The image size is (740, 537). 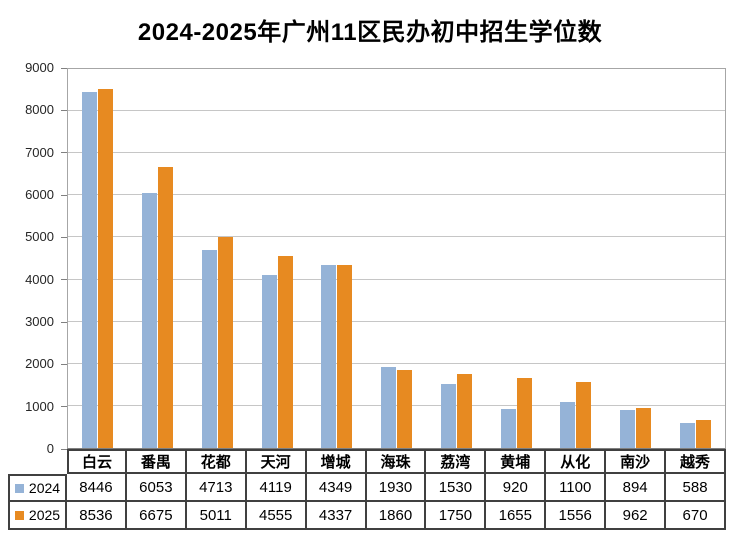 I want to click on bar-2025-黄埔, so click(x=524, y=413).